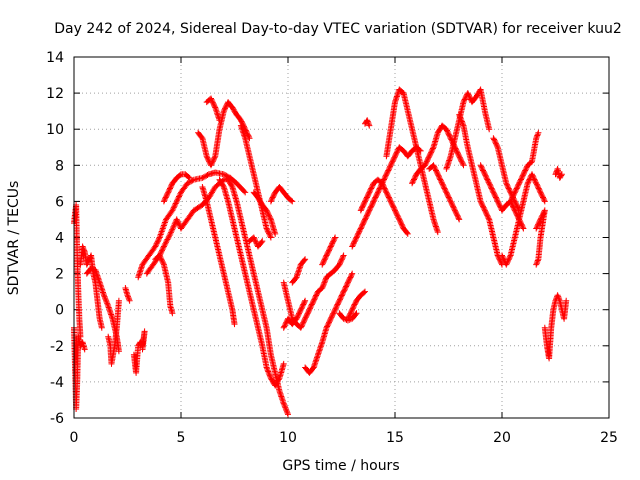 Image resolution: width=640 pixels, height=480 pixels. Describe the element at coordinates (340, 466) in the screenshot. I see `x-axis-label: GPS time / hours` at that location.